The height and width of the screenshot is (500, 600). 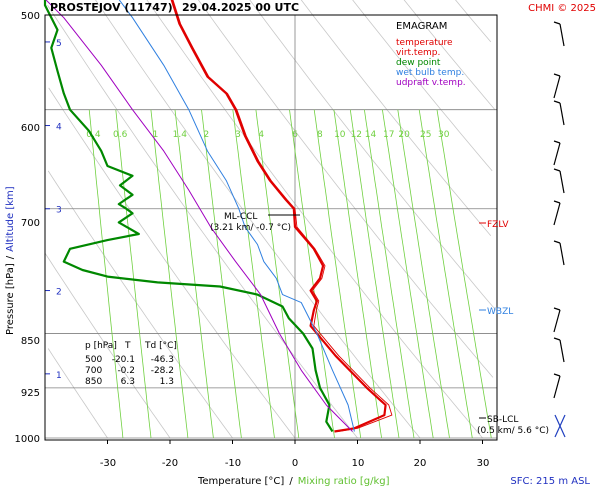 I want to click on table-cell: -0.2, so click(x=126, y=371).